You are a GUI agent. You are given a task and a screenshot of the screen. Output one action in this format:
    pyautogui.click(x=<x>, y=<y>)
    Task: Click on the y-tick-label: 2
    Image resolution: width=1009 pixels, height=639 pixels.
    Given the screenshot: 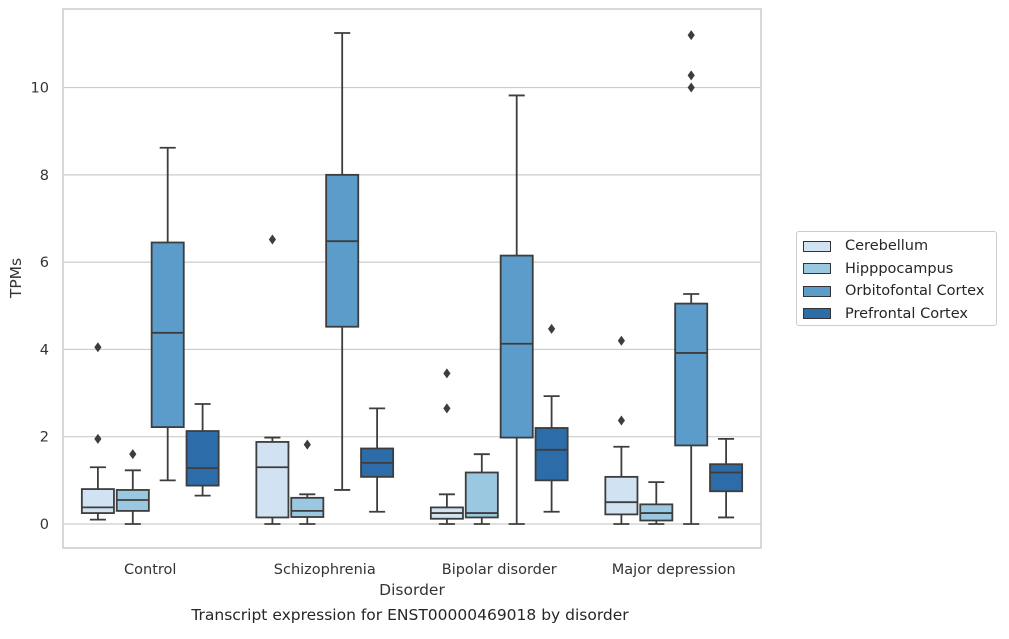 What is the action you would take?
    pyautogui.click(x=44, y=438)
    